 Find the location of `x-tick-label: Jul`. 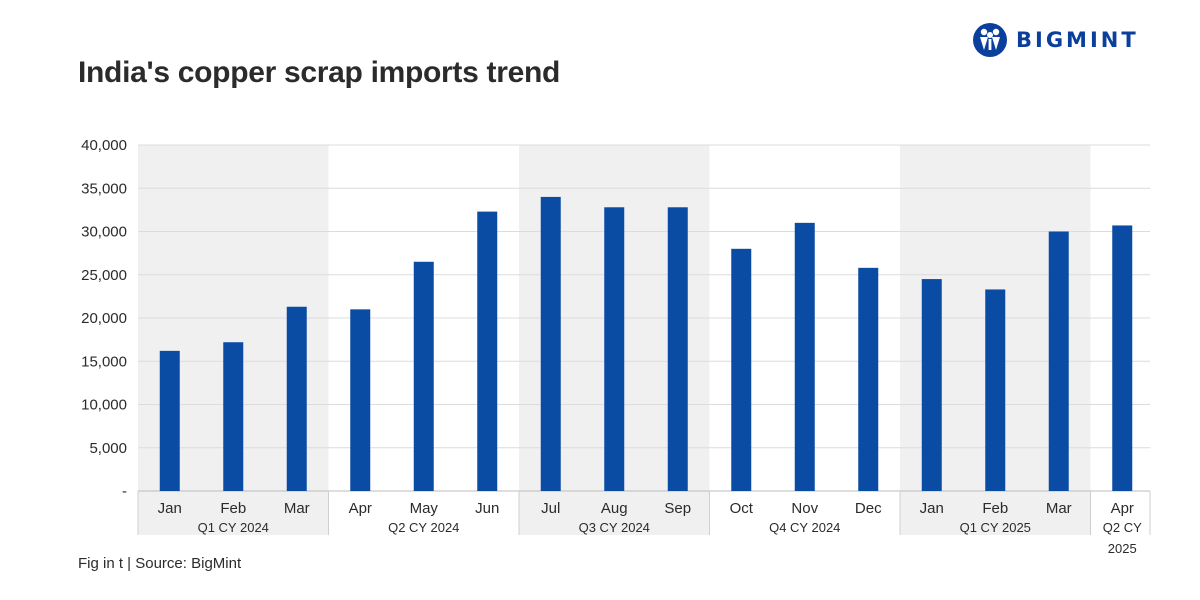

x-tick-label: Jul is located at coordinates (550, 508).